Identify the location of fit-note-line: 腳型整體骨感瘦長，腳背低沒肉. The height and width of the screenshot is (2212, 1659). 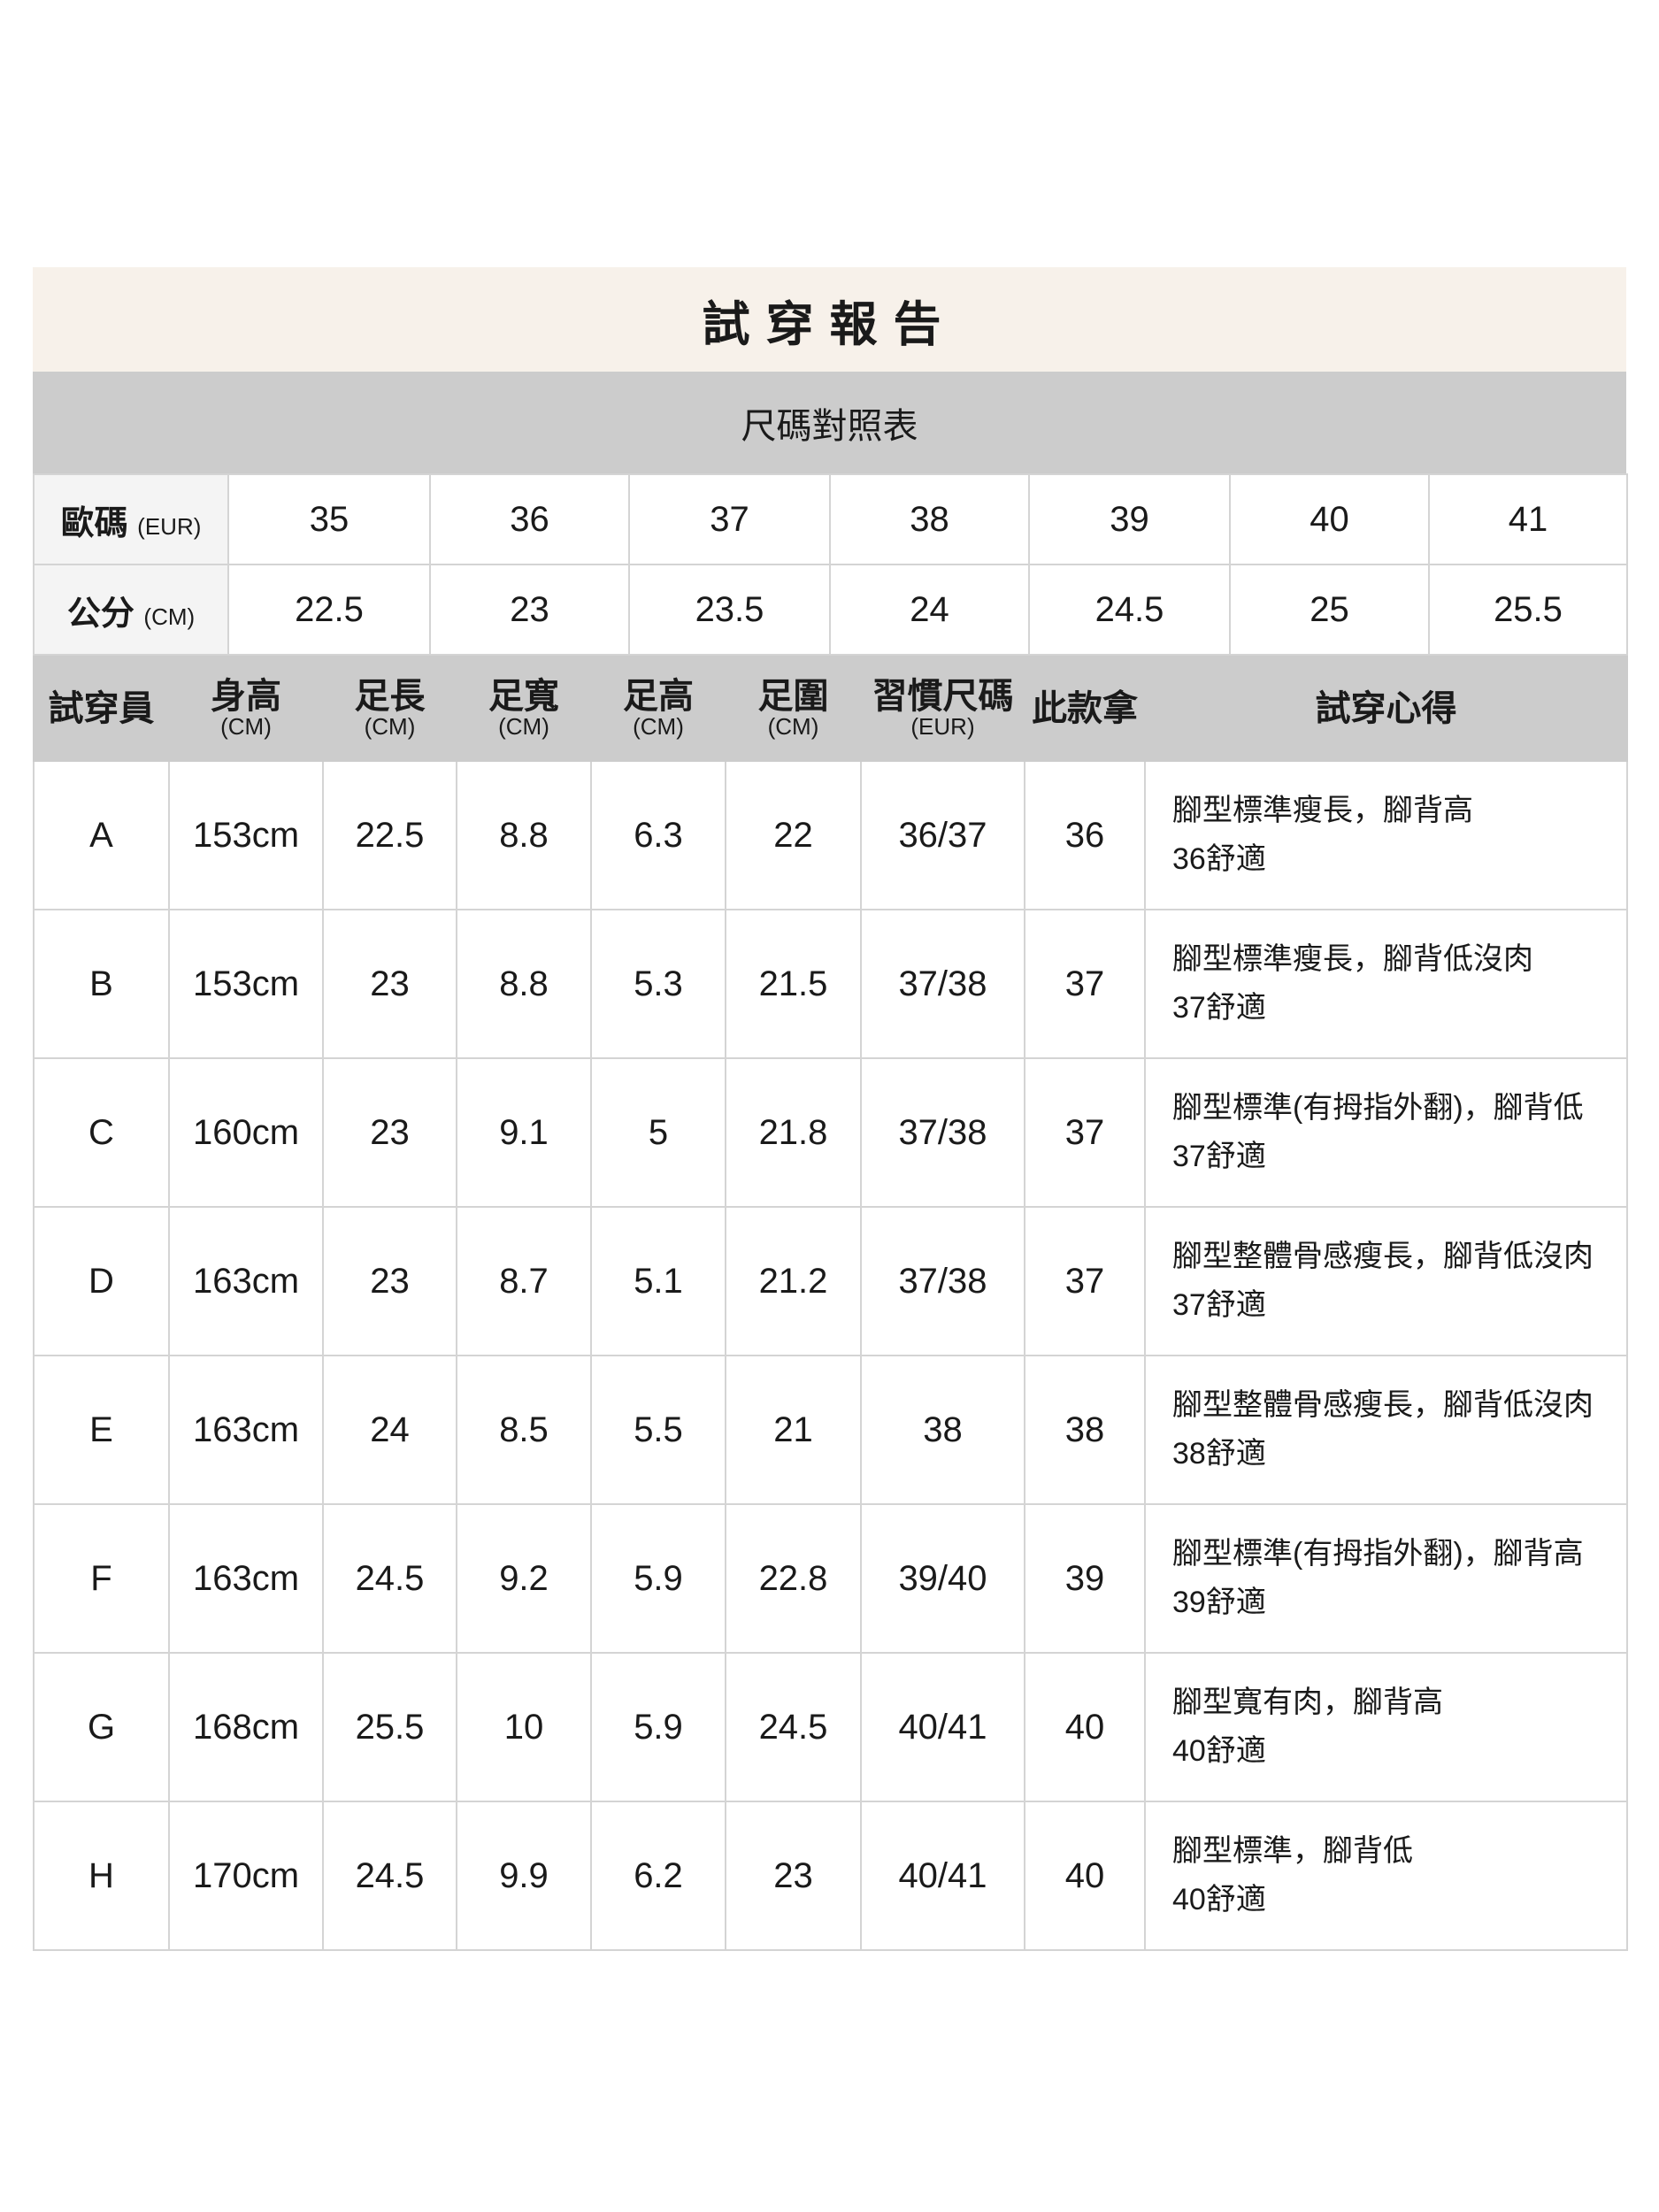
(1383, 1405).